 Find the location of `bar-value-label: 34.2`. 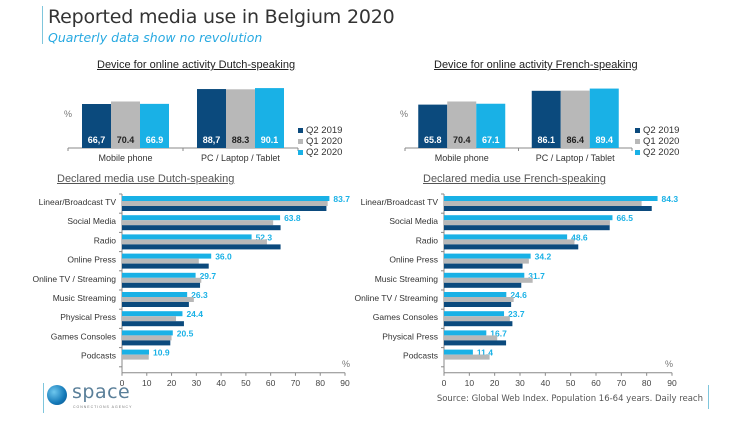

bar-value-label: 34.2 is located at coordinates (543, 257).